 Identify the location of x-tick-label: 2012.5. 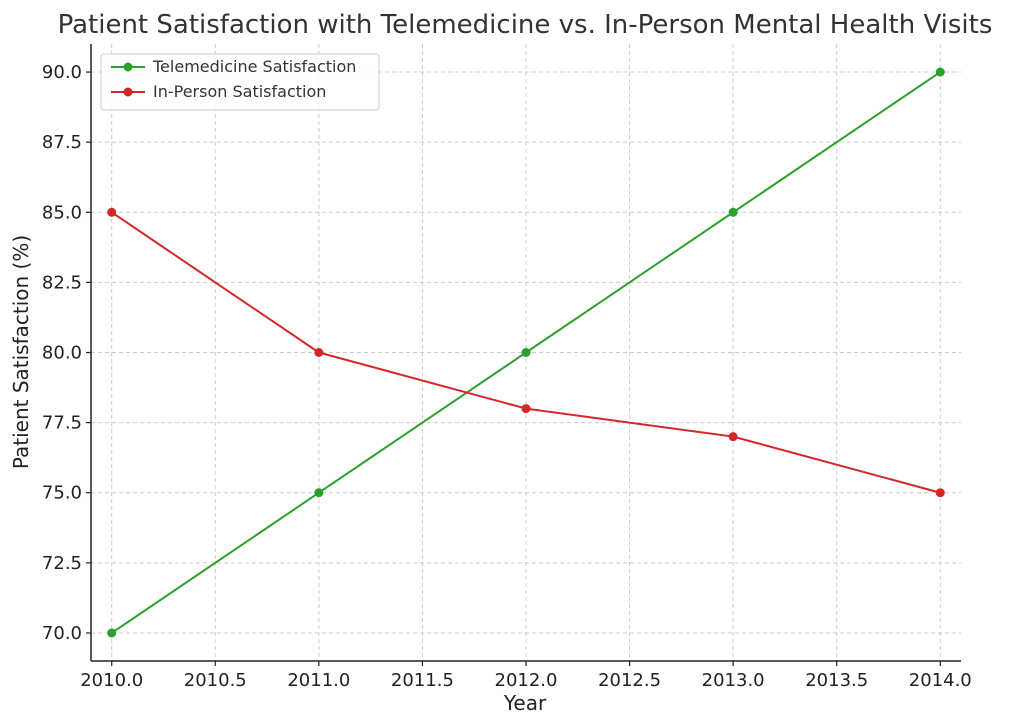
(629, 680).